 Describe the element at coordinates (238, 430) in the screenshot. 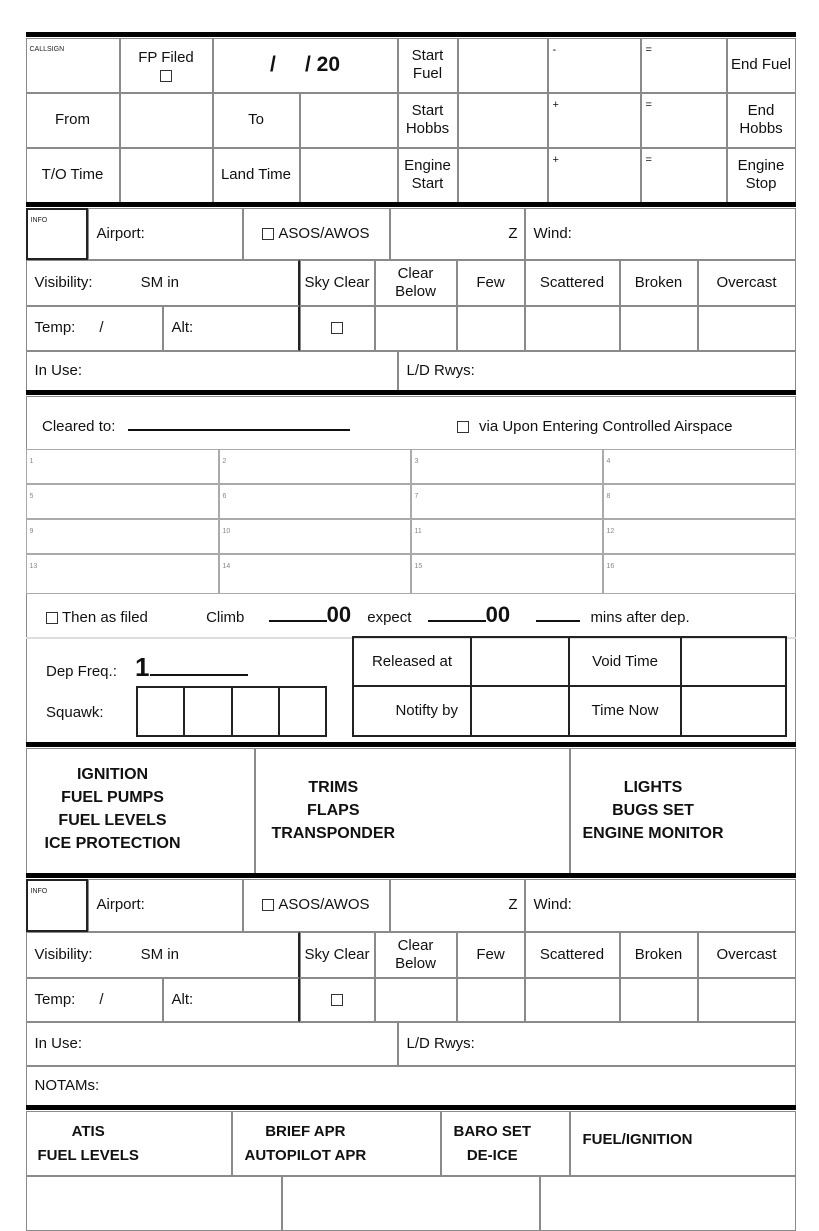

I see `cleared-to-input` at that location.